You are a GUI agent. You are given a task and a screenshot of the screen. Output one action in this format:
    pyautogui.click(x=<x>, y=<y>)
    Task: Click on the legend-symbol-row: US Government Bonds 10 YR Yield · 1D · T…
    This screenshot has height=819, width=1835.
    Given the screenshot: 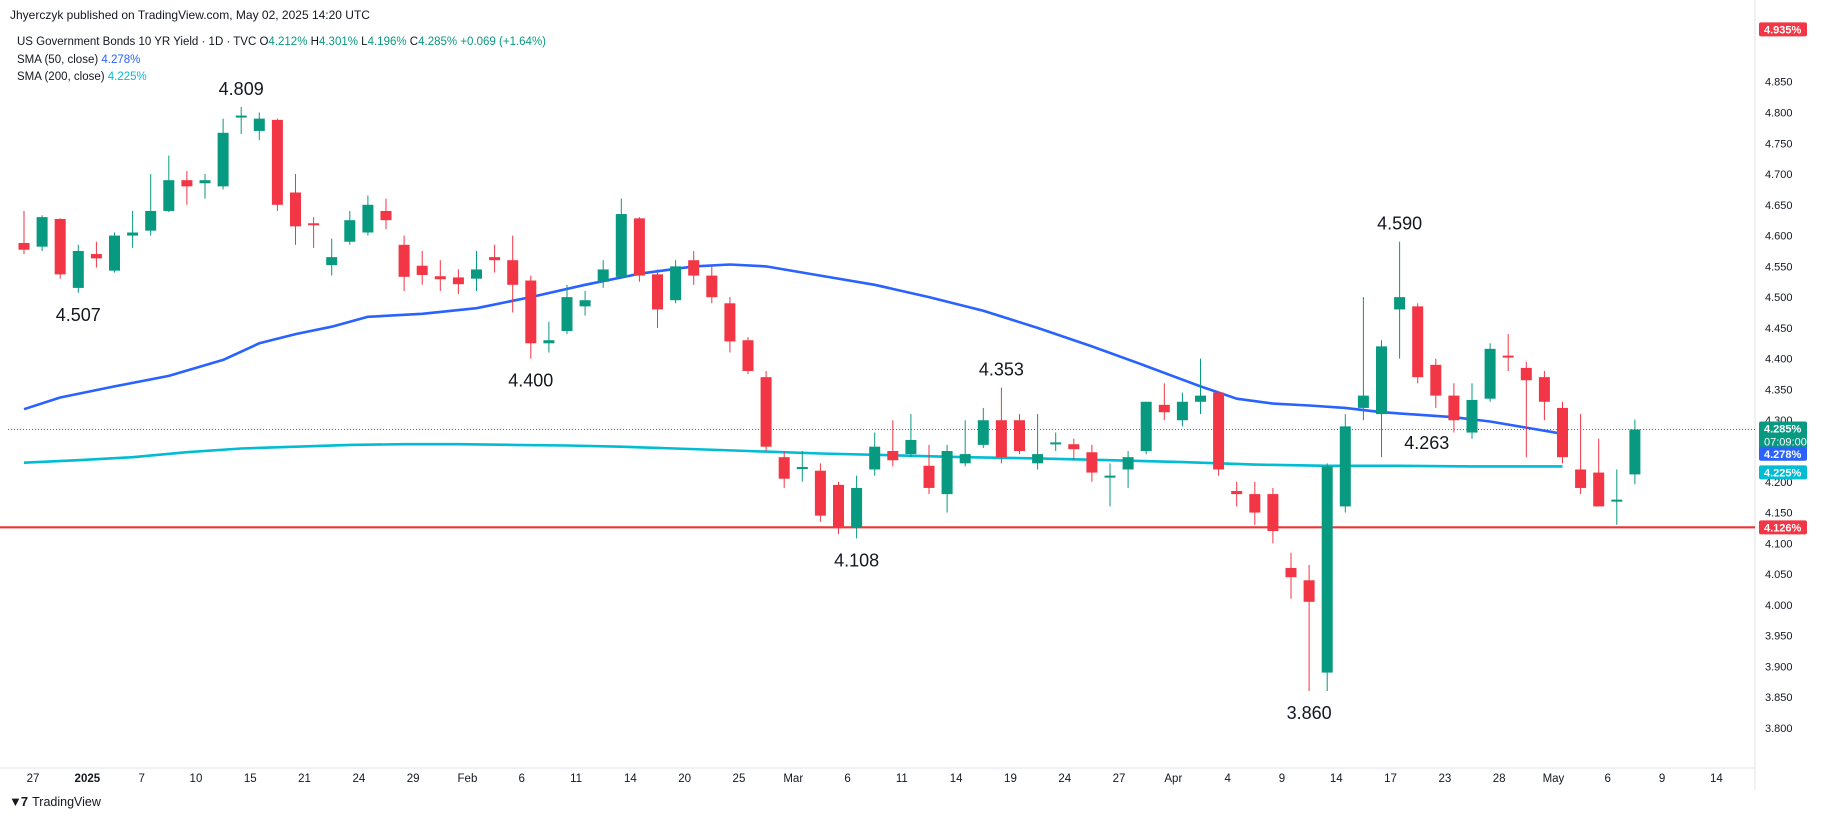 What is the action you would take?
    pyautogui.click(x=281, y=43)
    